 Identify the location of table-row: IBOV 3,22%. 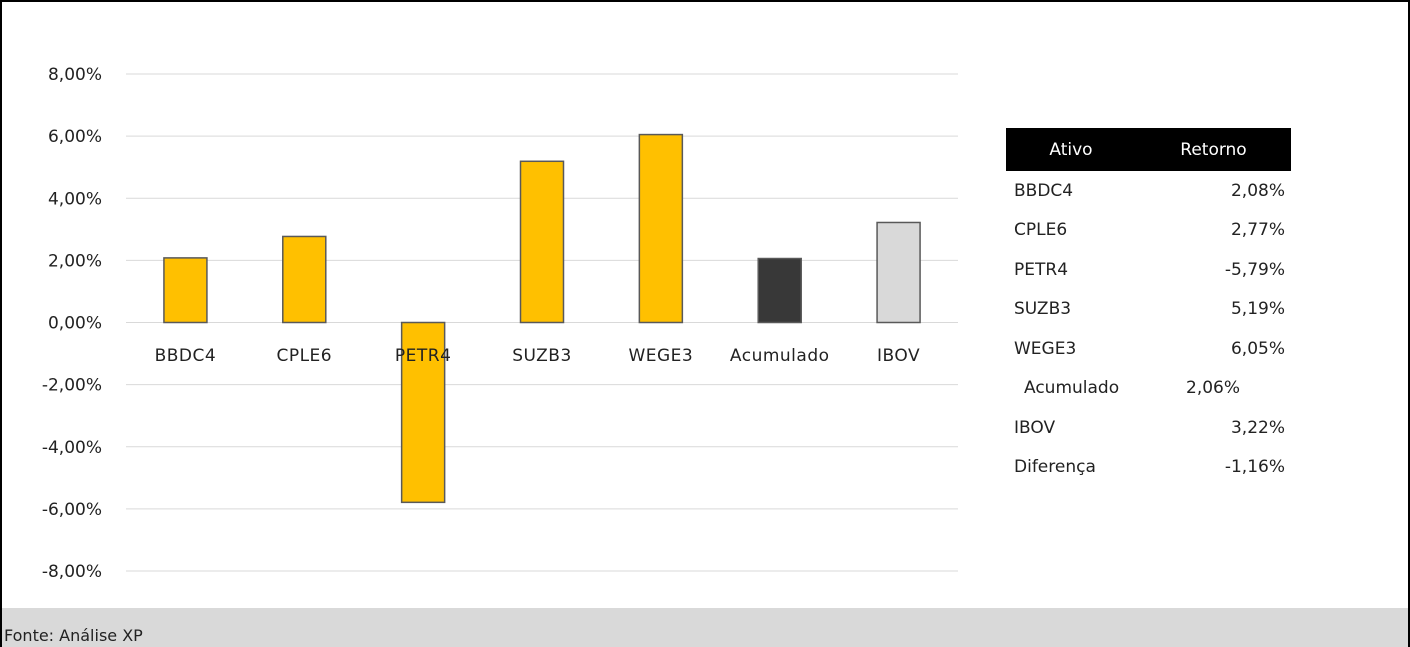
(1148, 428).